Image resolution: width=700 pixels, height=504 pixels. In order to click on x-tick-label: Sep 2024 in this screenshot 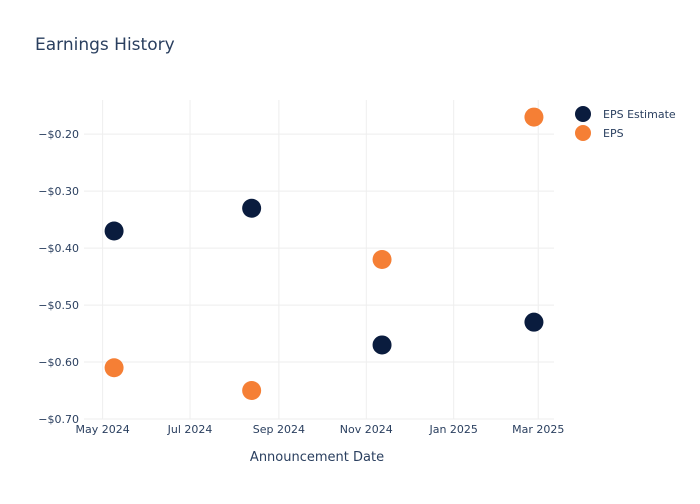, I will do `click(279, 429)`.